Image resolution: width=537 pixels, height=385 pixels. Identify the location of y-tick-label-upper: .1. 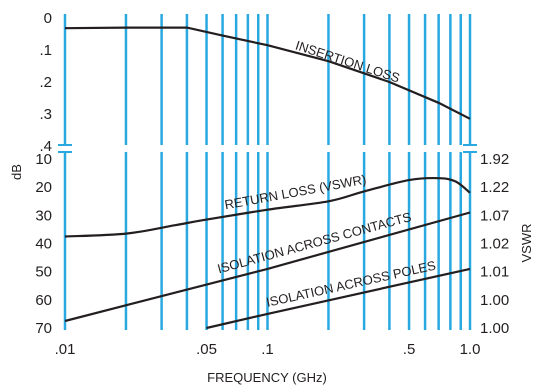
(45, 50).